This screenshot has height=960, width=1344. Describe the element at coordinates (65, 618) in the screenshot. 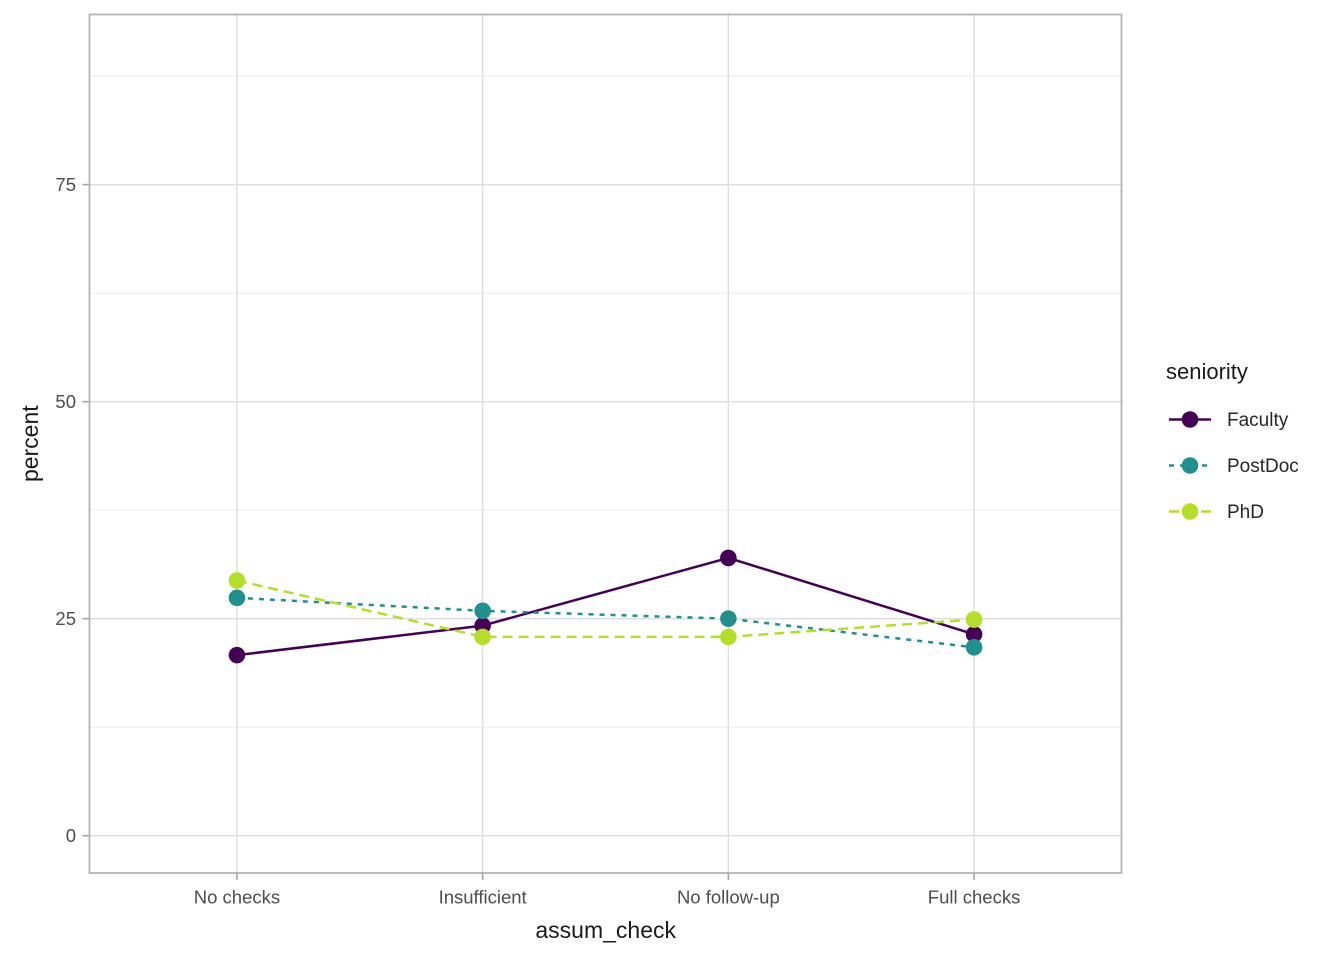

I see `y-tick-label: 25` at that location.